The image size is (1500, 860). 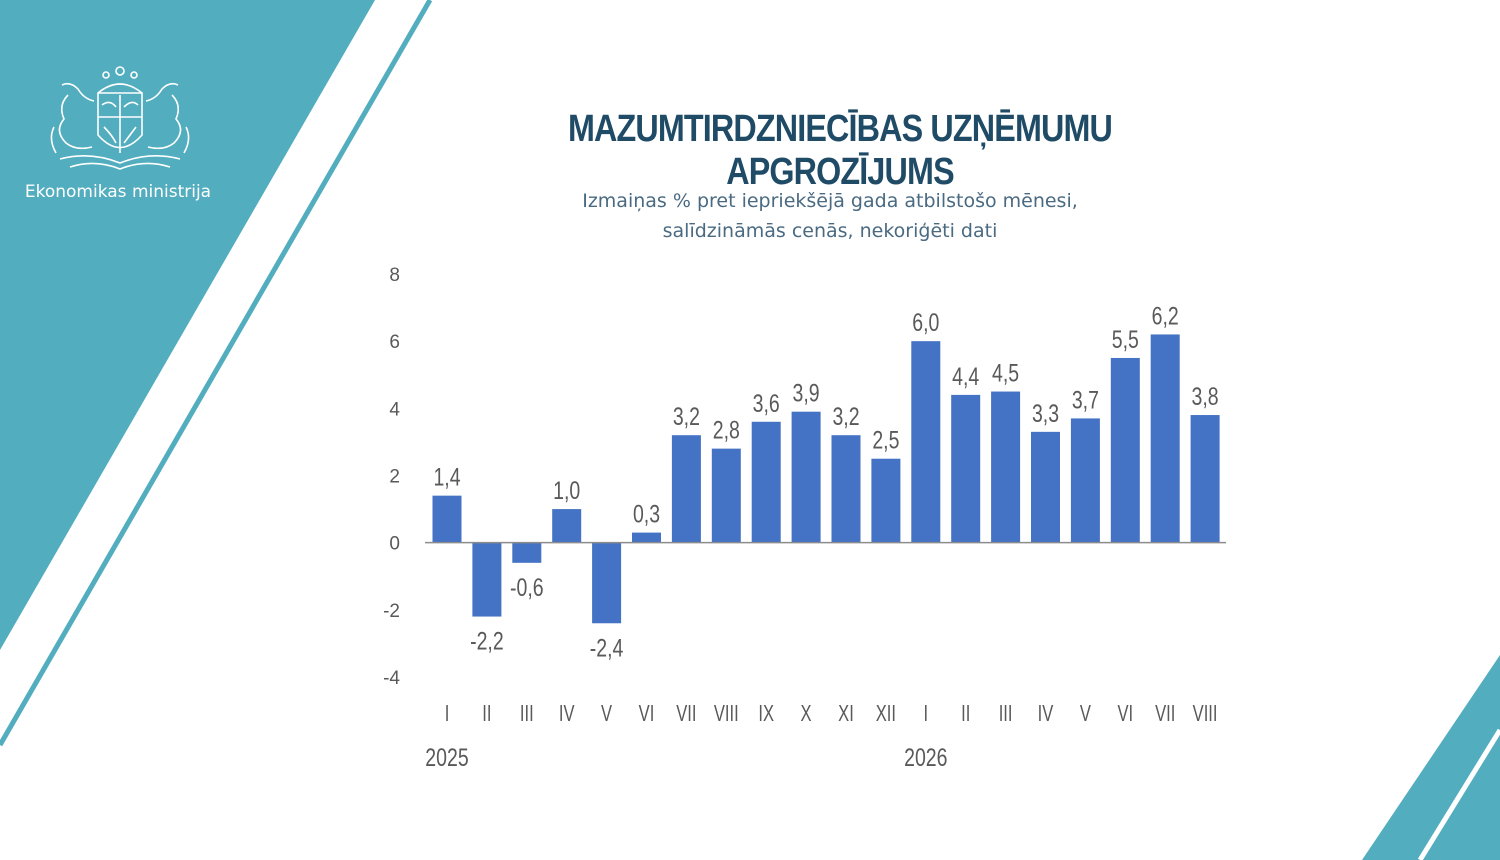 What do you see at coordinates (806, 713) in the screenshot?
I see `x-tick-label: X` at bounding box center [806, 713].